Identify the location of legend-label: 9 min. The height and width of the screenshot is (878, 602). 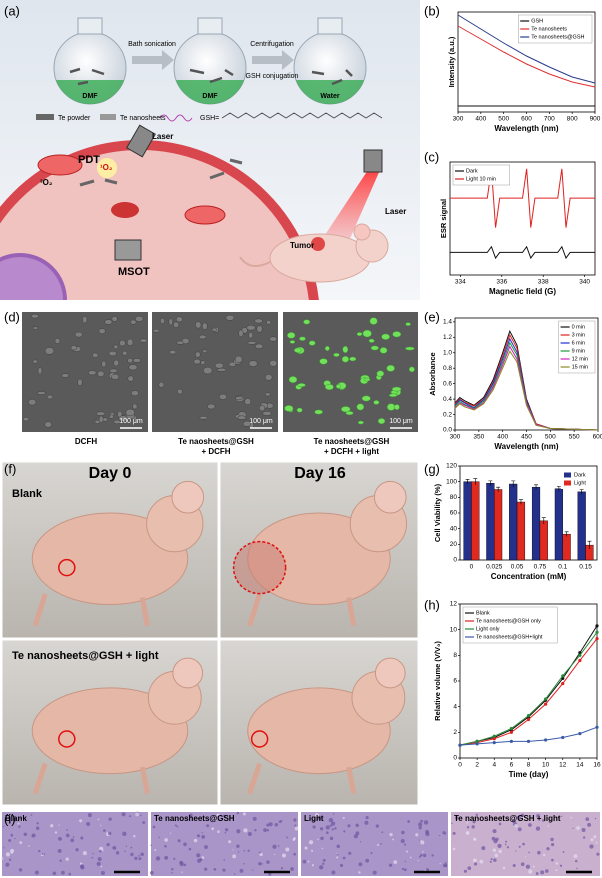
(578, 351).